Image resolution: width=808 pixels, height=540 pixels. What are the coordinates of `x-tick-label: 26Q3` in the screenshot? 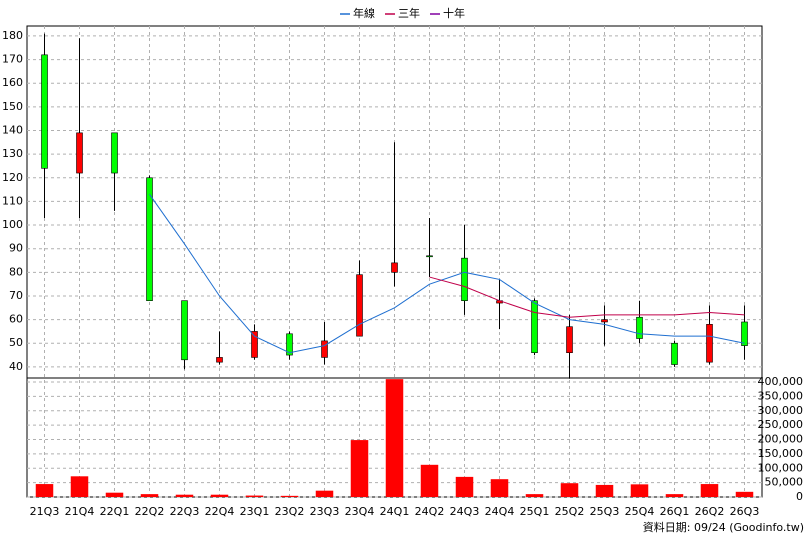 It's located at (745, 511).